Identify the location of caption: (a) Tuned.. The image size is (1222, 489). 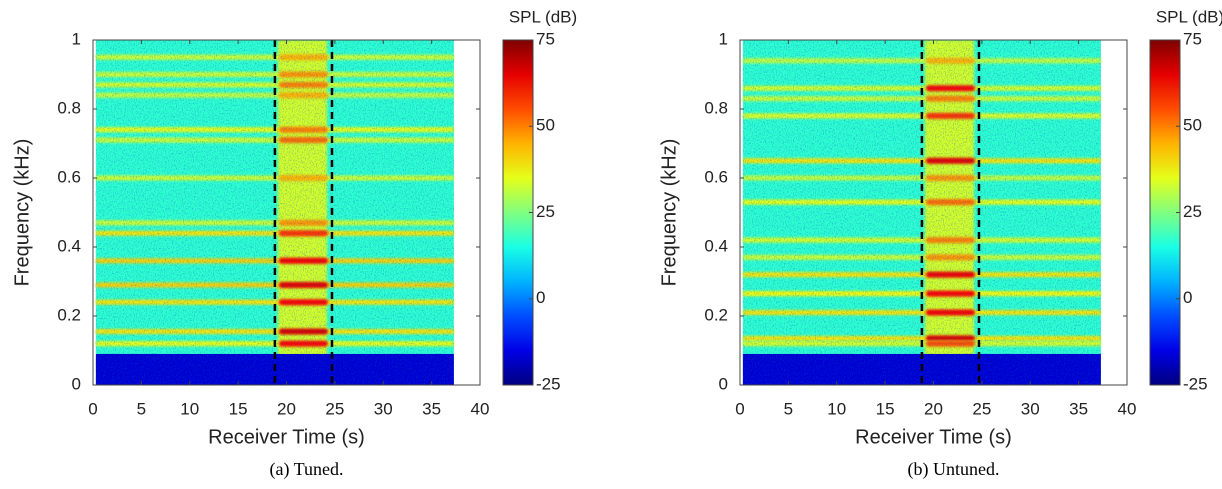
(306, 469).